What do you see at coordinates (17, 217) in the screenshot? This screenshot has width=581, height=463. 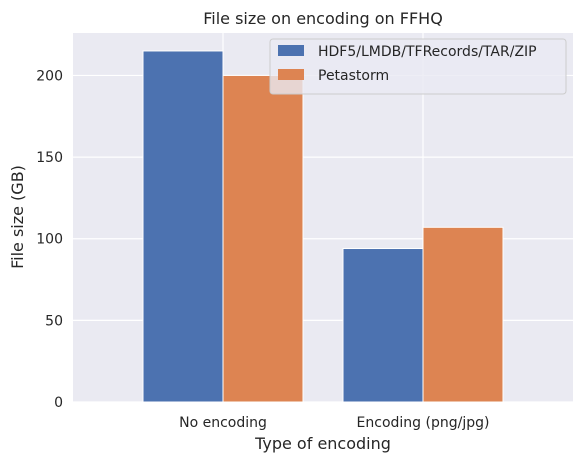 I see `y-axis-label: File size (GB)` at bounding box center [17, 217].